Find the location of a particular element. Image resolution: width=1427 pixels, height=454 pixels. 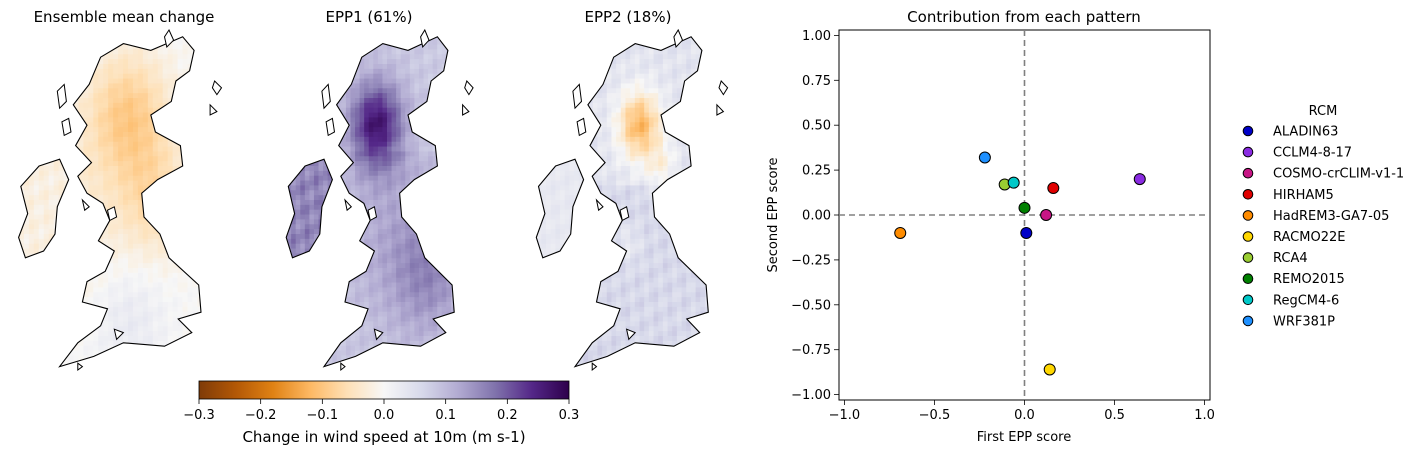

y-tick-label: −0.50 is located at coordinates (811, 305).